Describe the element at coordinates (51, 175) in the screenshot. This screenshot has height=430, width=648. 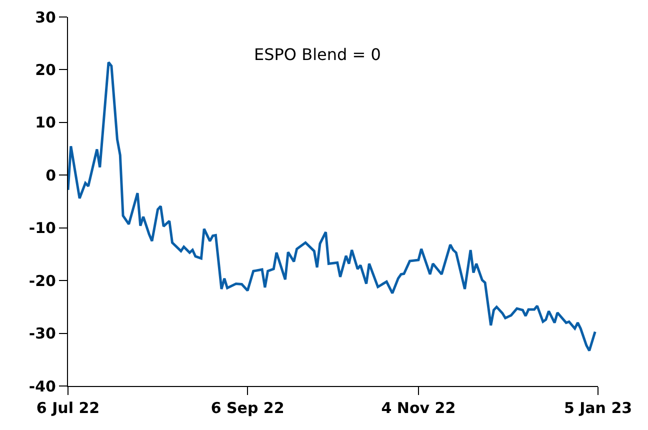
I see `y-tick-label: 0` at that location.